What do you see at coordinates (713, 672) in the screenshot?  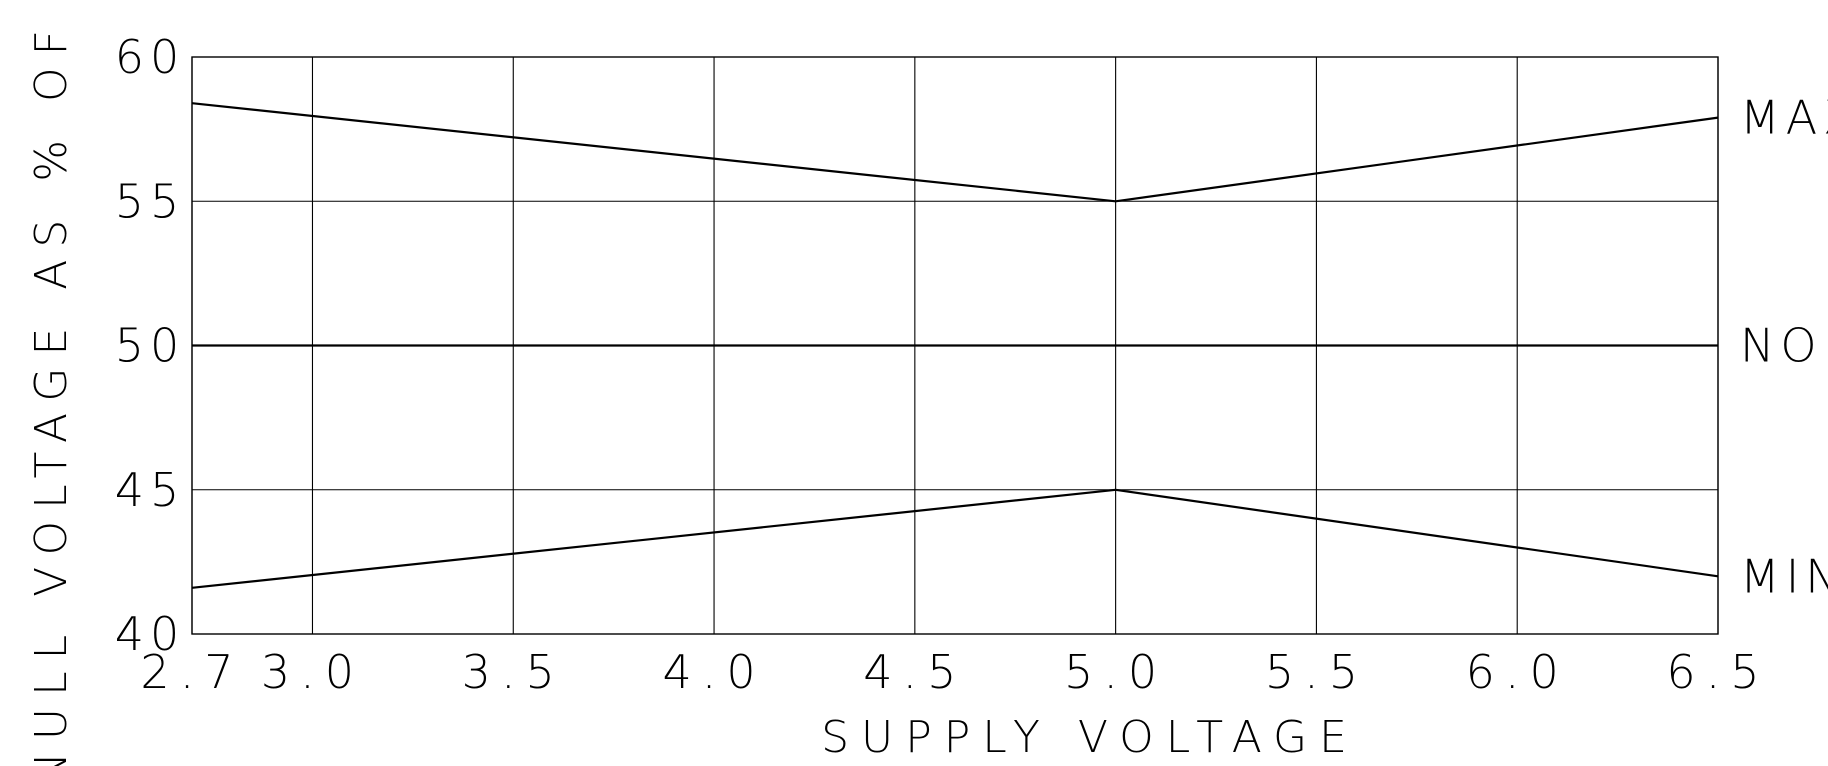 I see `x-tick-label: 4.0` at bounding box center [713, 672].